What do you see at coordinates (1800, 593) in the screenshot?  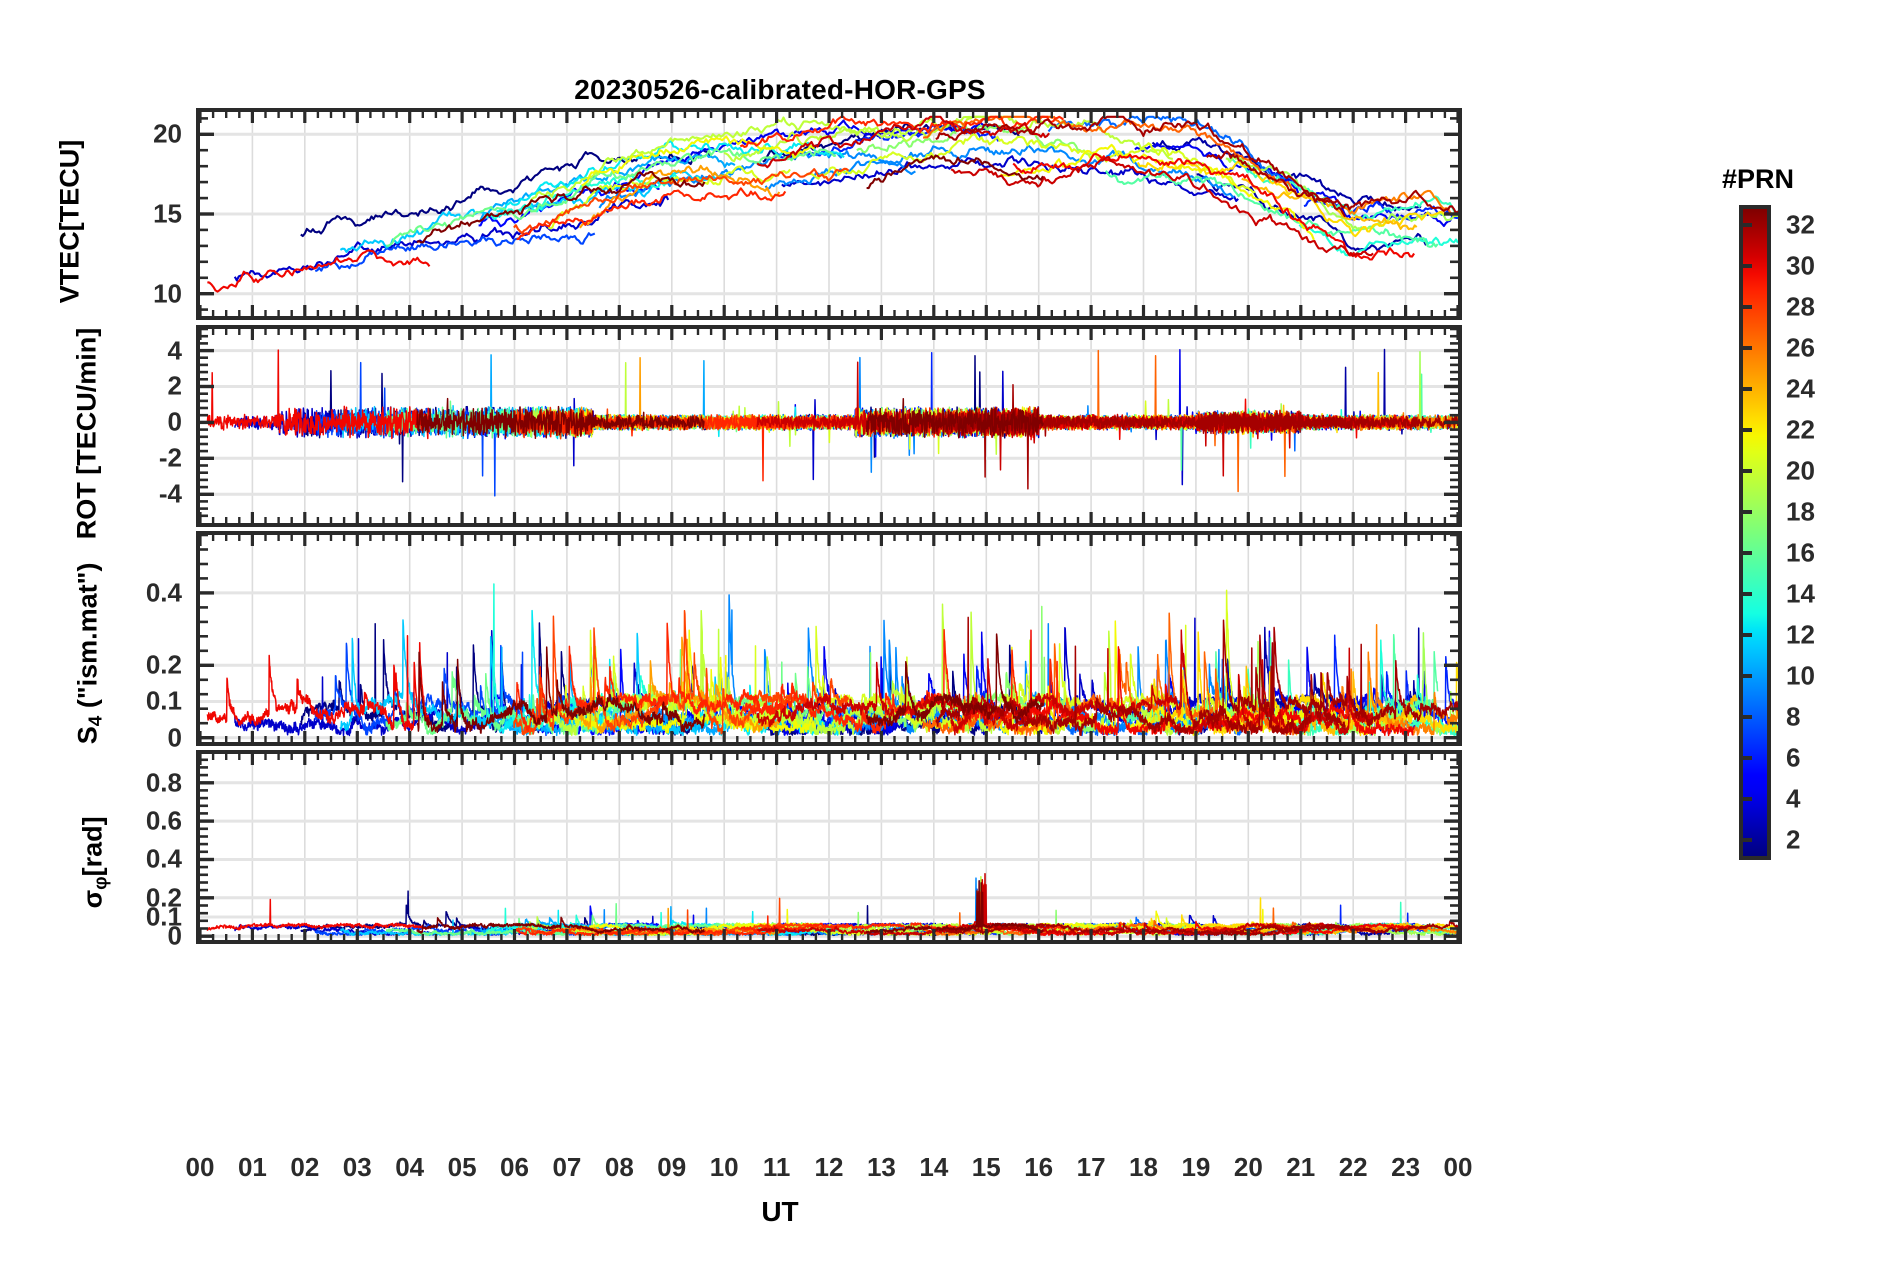 I see `colorbar-tick-14: 14` at bounding box center [1800, 593].